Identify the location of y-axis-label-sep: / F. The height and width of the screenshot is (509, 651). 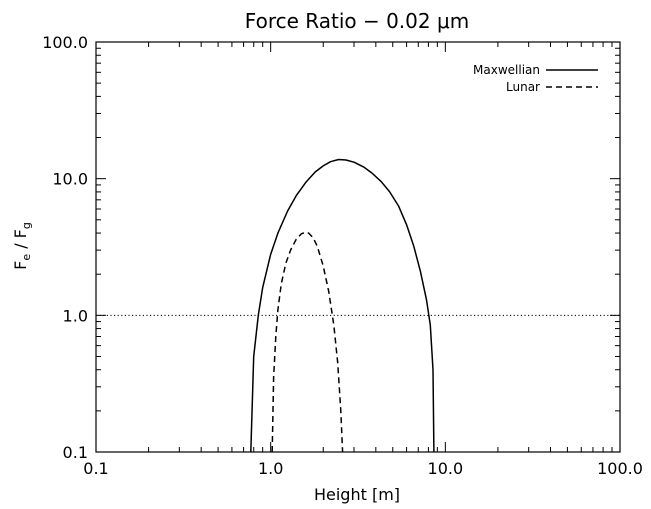
(20, 241).